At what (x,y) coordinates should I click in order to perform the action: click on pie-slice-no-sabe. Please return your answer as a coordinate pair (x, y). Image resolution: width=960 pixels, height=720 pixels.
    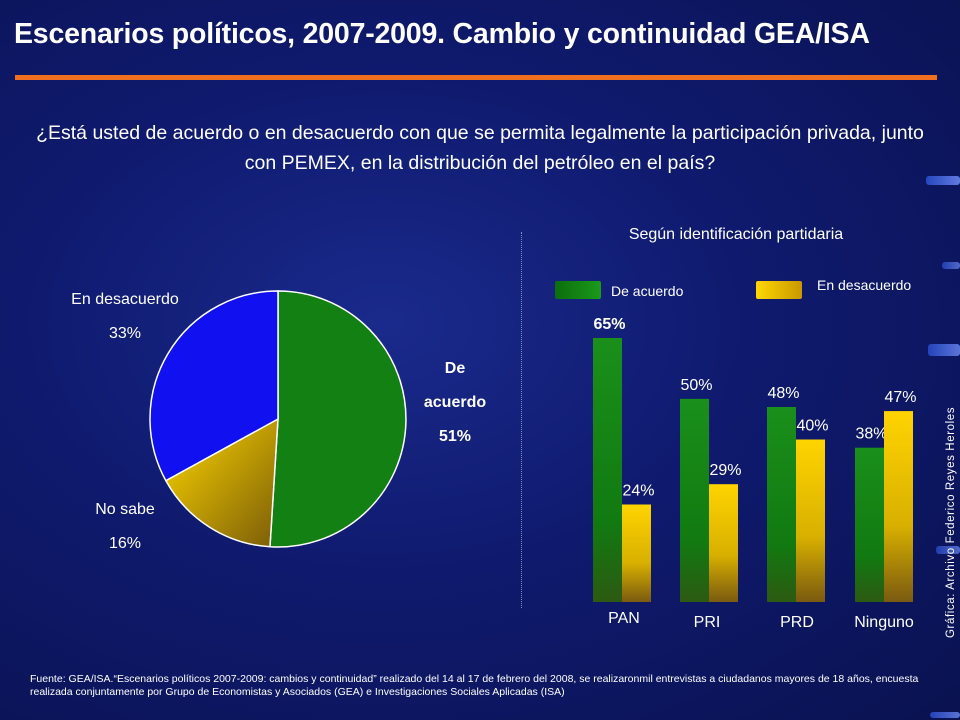
    Looking at the image, I should click on (221, 482).